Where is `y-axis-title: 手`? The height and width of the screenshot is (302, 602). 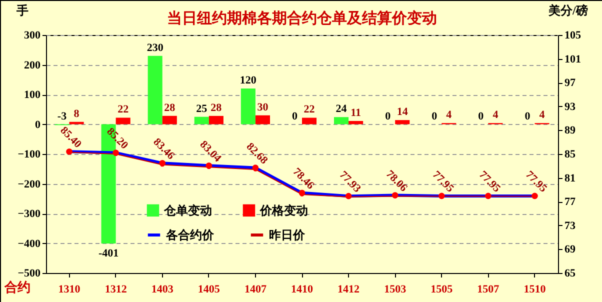 y-axis-title: 手 is located at coordinates (22, 11).